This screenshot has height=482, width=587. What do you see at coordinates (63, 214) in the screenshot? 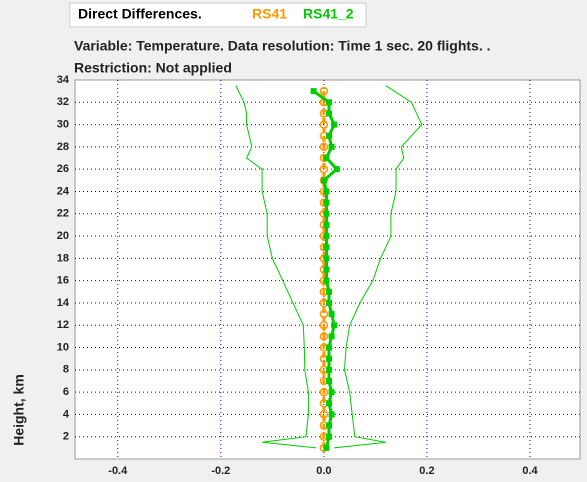
I see `y-tick-label: 22` at bounding box center [63, 214].